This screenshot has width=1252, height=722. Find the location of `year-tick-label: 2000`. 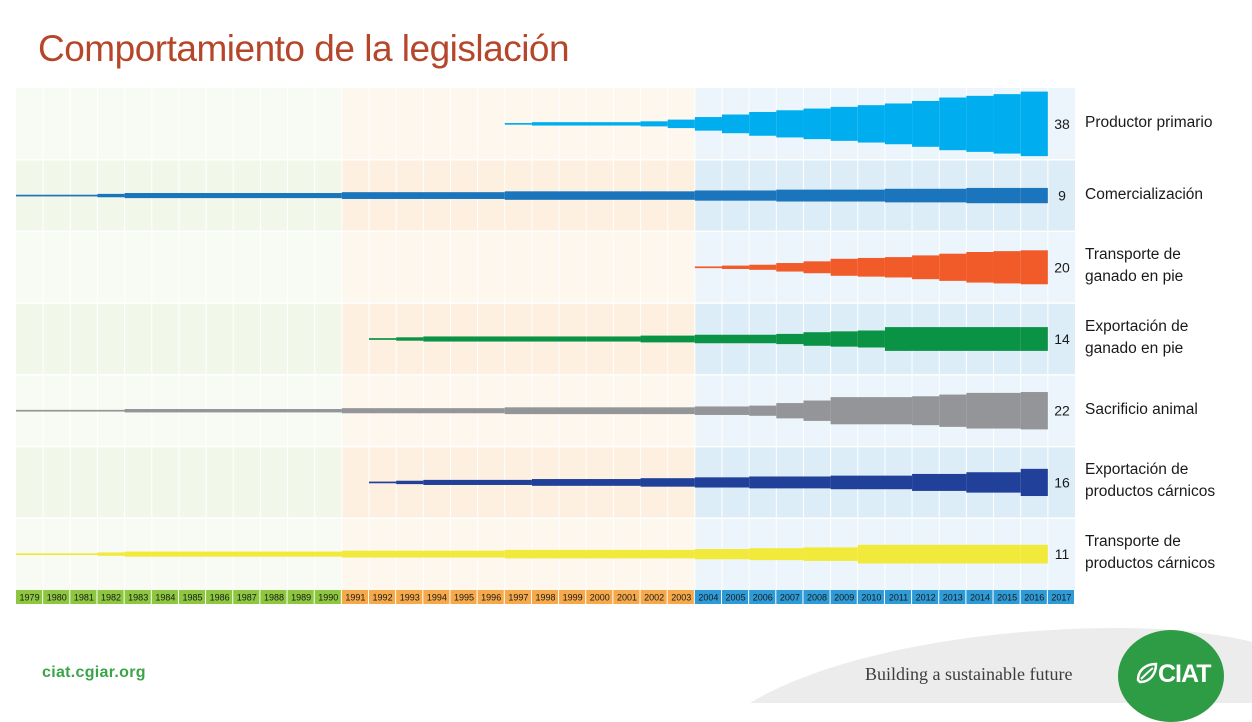

year-tick-label: 2000 is located at coordinates (600, 598).